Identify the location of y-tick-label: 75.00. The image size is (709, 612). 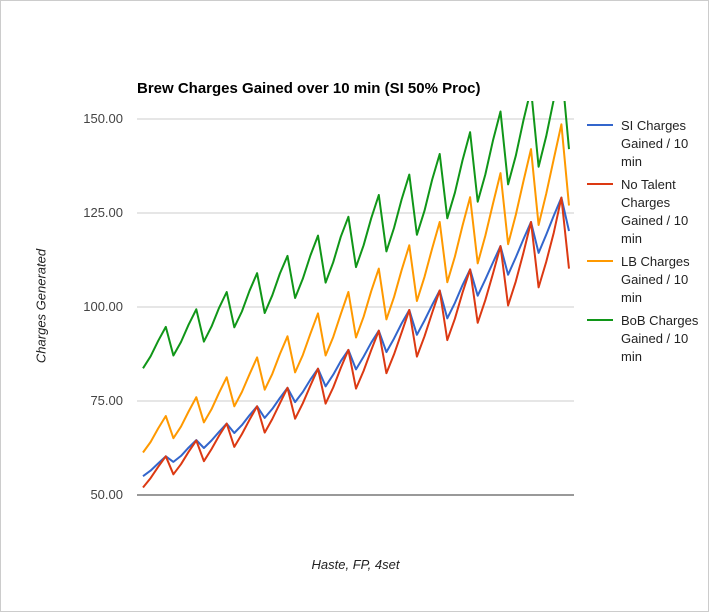
(106, 400).